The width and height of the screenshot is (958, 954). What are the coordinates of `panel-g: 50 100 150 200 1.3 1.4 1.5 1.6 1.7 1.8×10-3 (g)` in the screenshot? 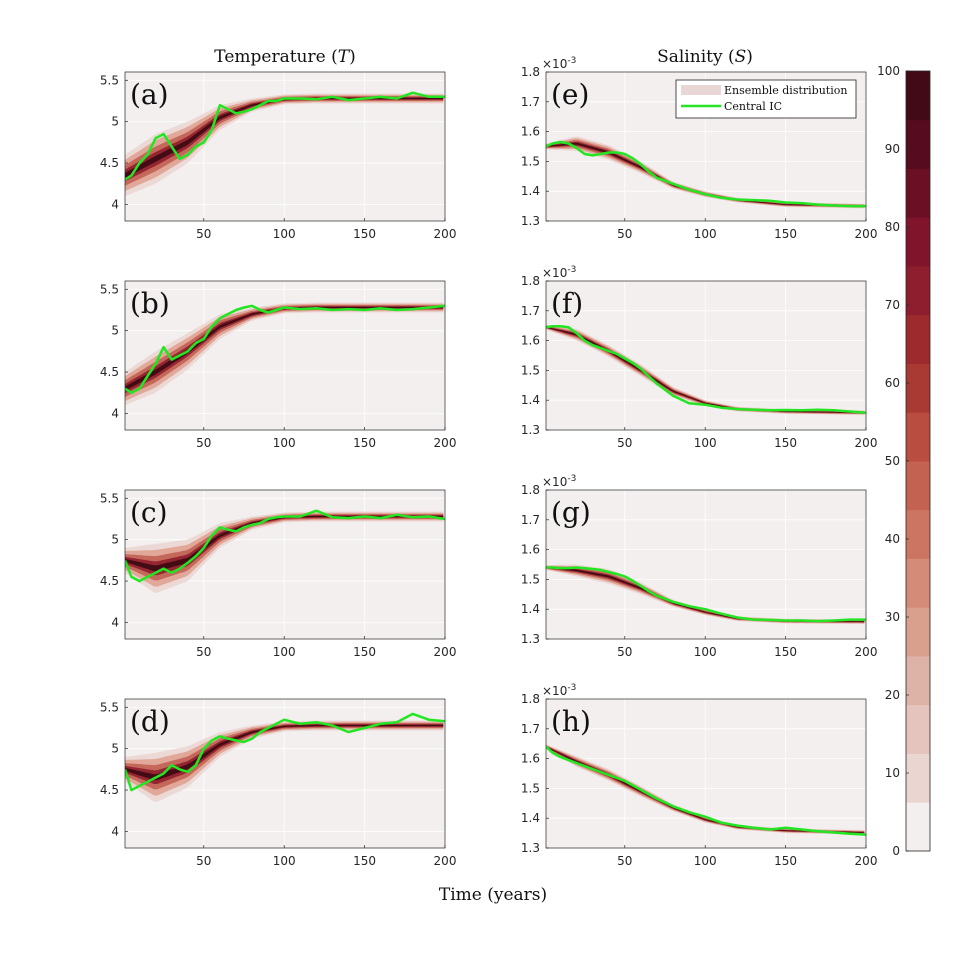 It's located at (699, 566).